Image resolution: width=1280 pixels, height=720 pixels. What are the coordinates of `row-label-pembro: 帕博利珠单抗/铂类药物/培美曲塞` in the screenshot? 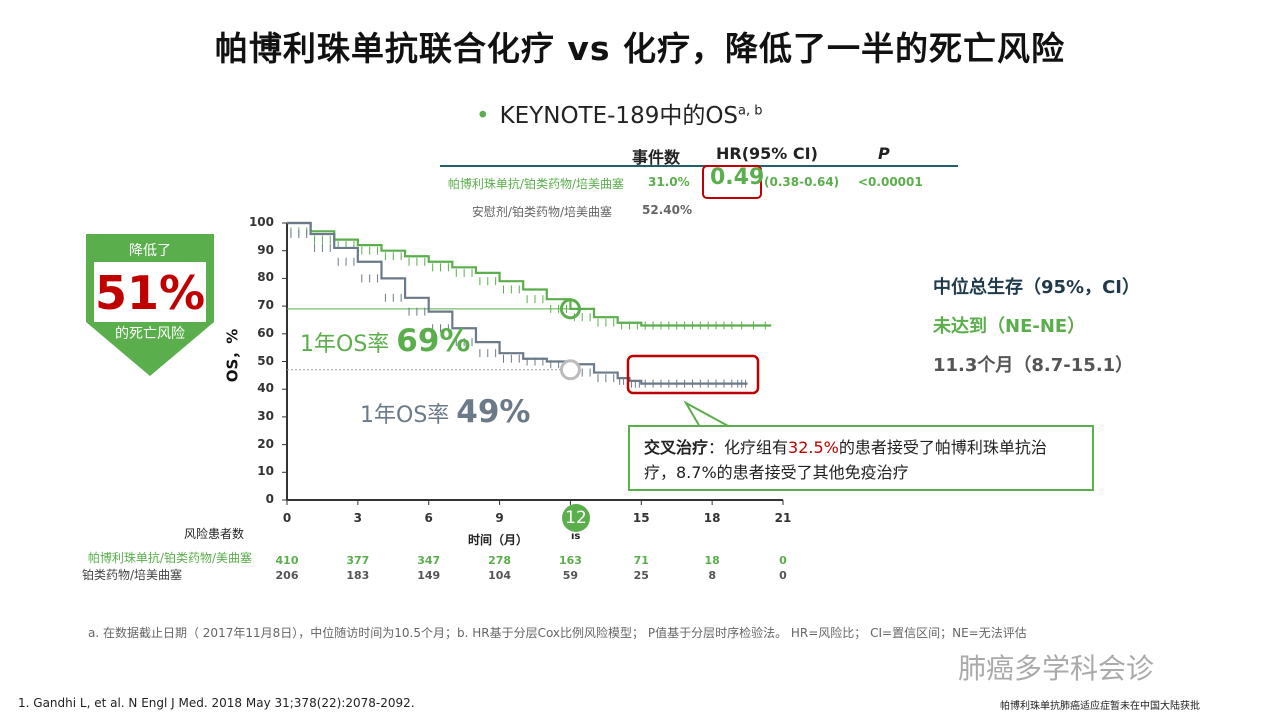 It's located at (535, 184).